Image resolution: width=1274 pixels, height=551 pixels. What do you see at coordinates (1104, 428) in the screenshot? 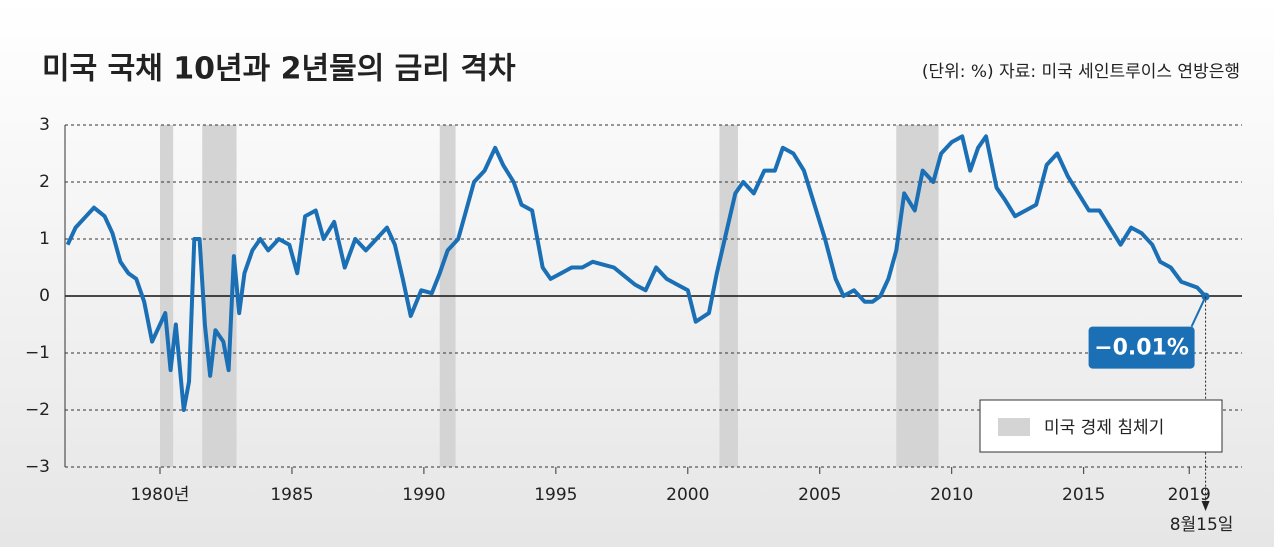
I see `legend-label: 미국 경제 침체기` at bounding box center [1104, 428].